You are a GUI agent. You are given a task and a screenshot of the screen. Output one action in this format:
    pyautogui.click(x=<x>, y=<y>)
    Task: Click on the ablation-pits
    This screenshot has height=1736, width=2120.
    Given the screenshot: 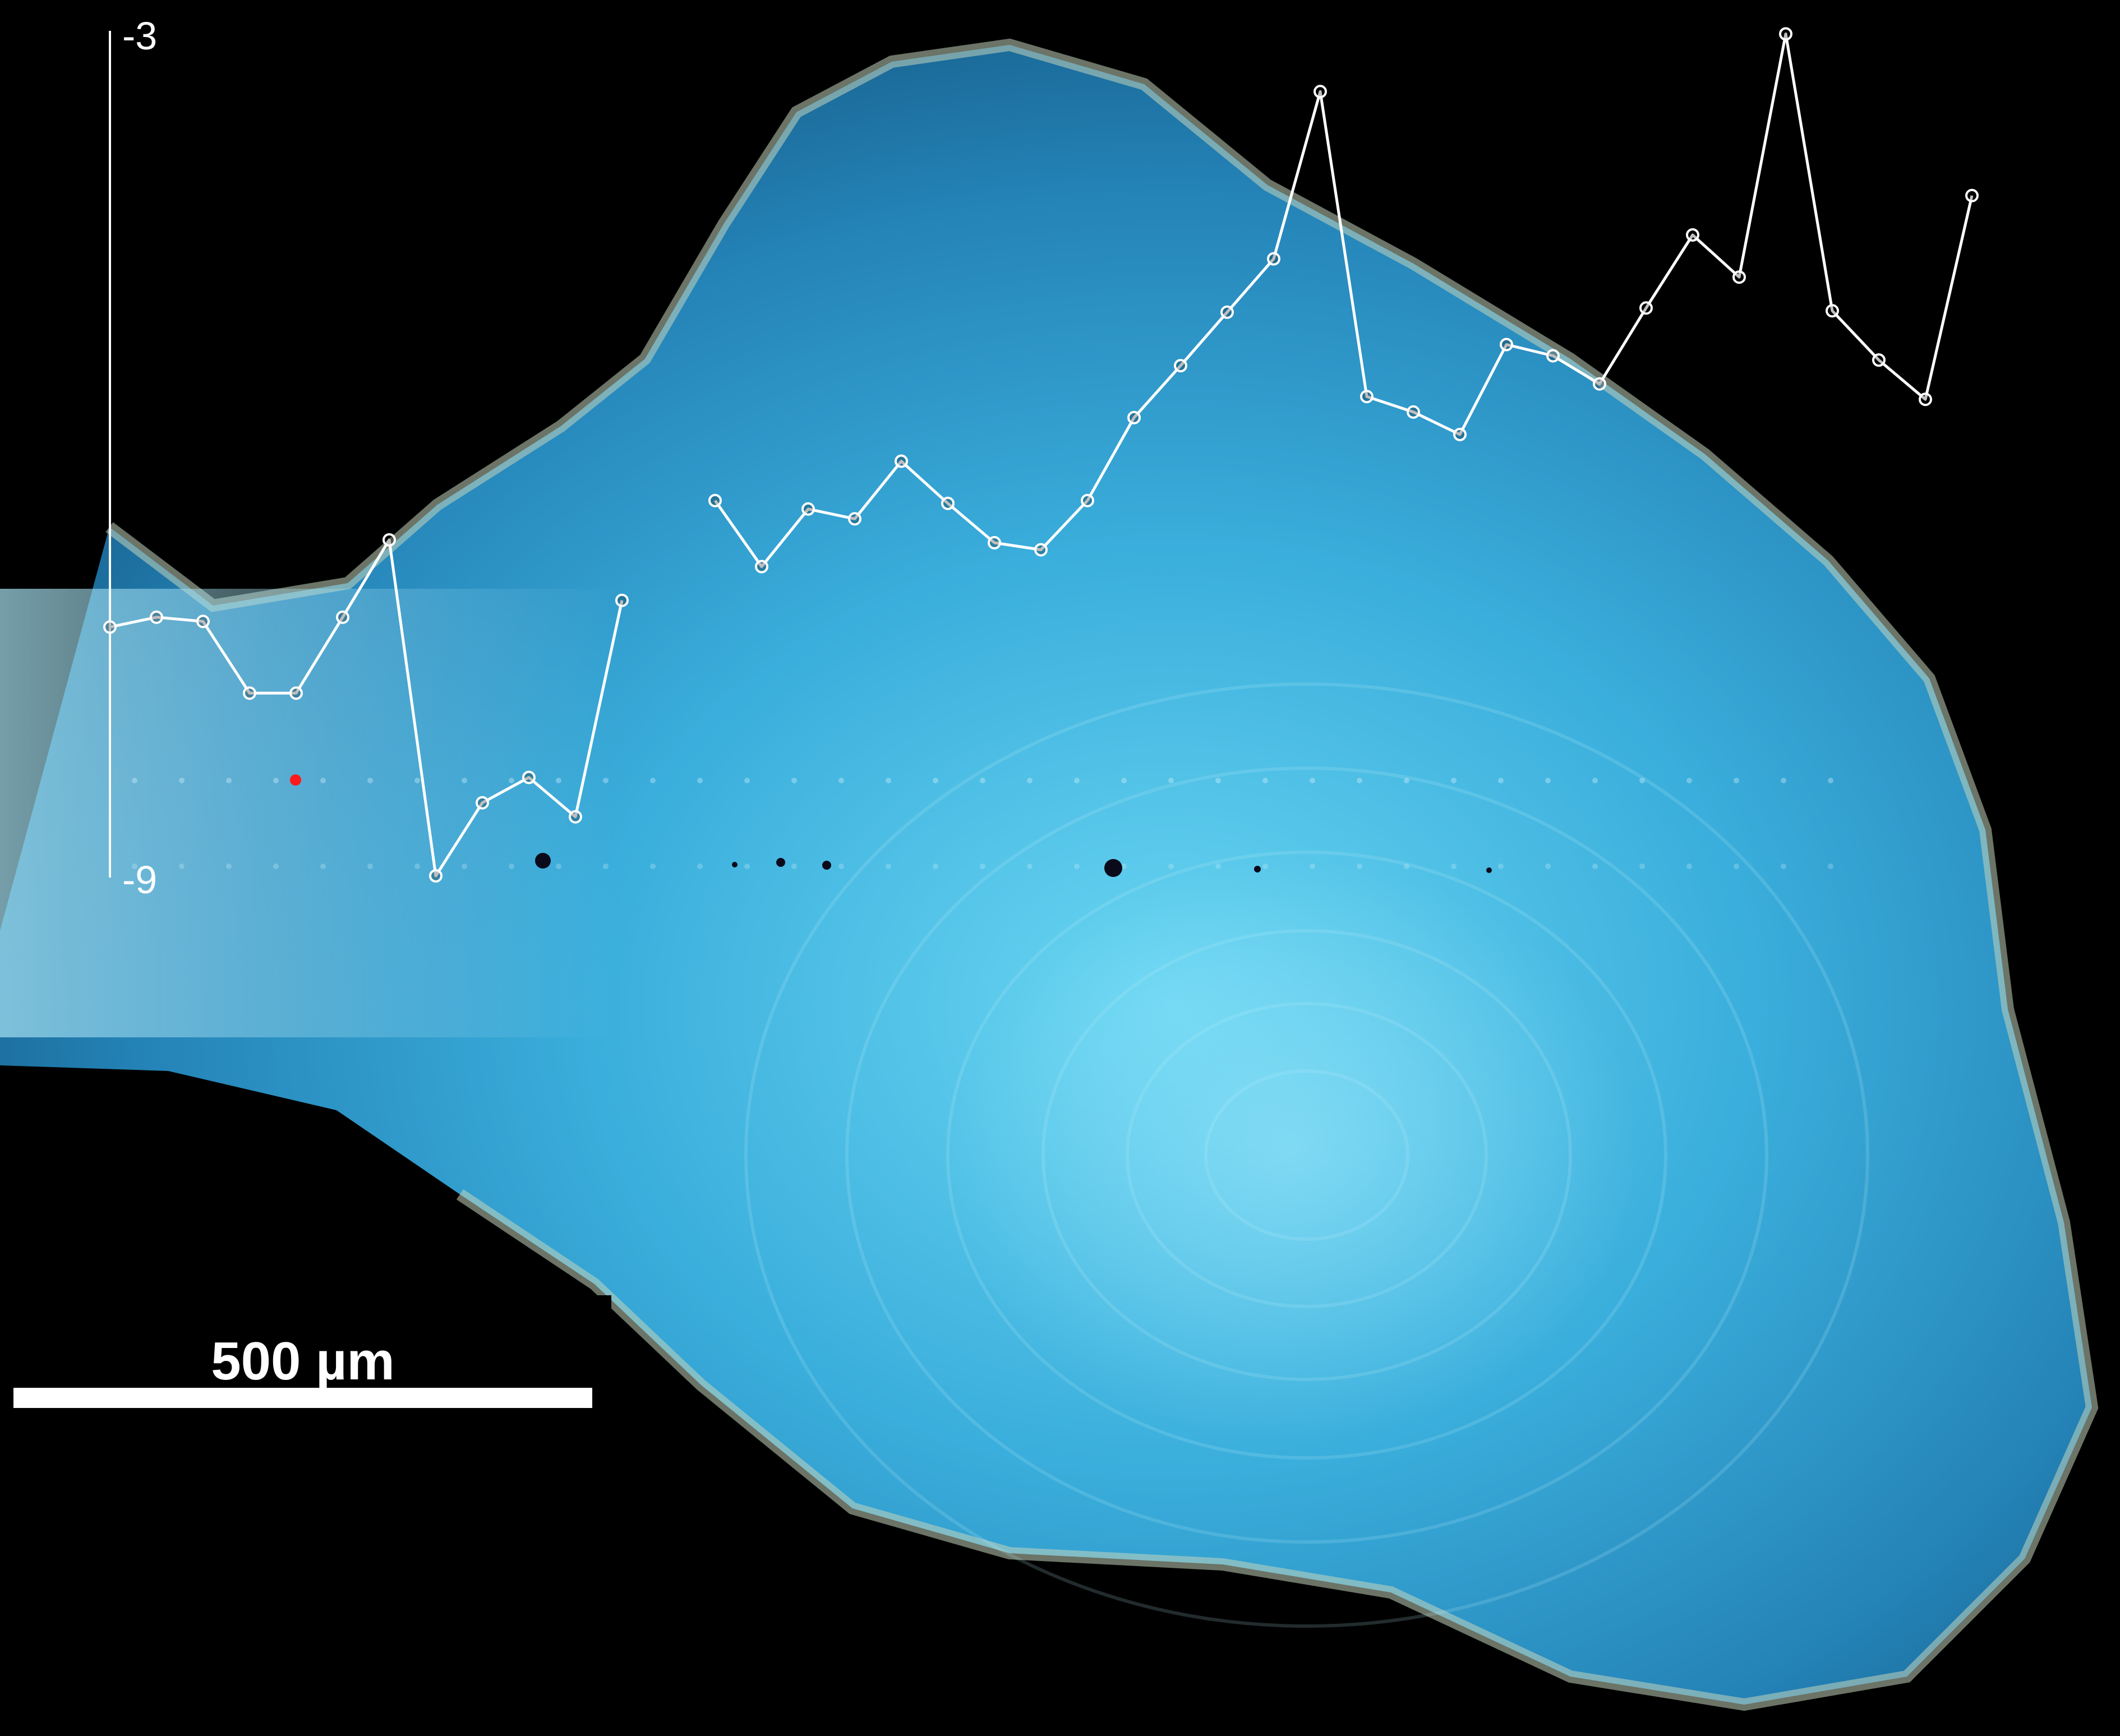 What is the action you would take?
    pyautogui.click(x=982, y=827)
    